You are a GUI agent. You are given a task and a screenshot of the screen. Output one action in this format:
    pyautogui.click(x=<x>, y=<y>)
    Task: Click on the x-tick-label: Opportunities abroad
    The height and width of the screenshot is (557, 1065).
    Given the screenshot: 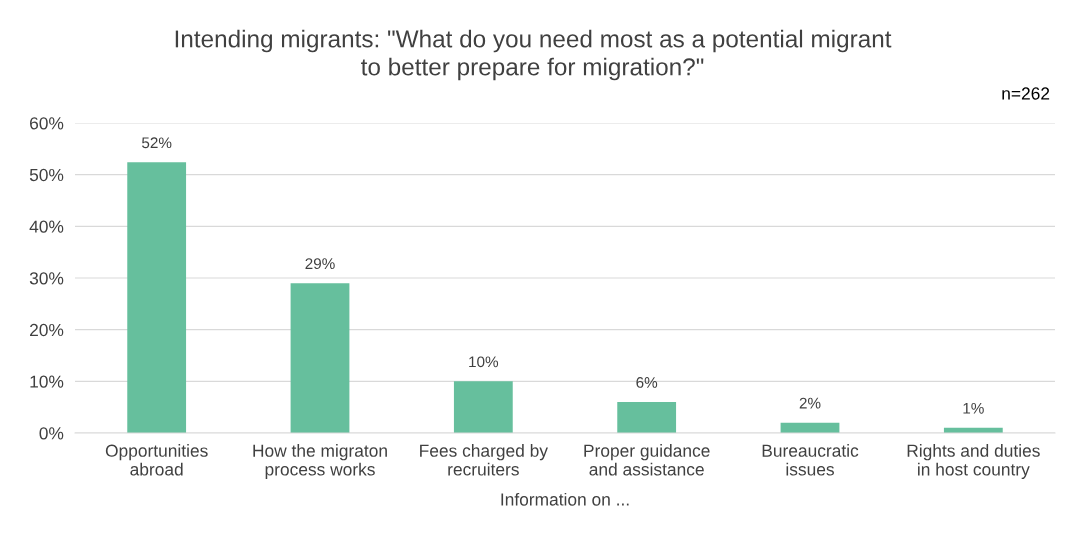 What is the action you would take?
    pyautogui.click(x=156, y=460)
    